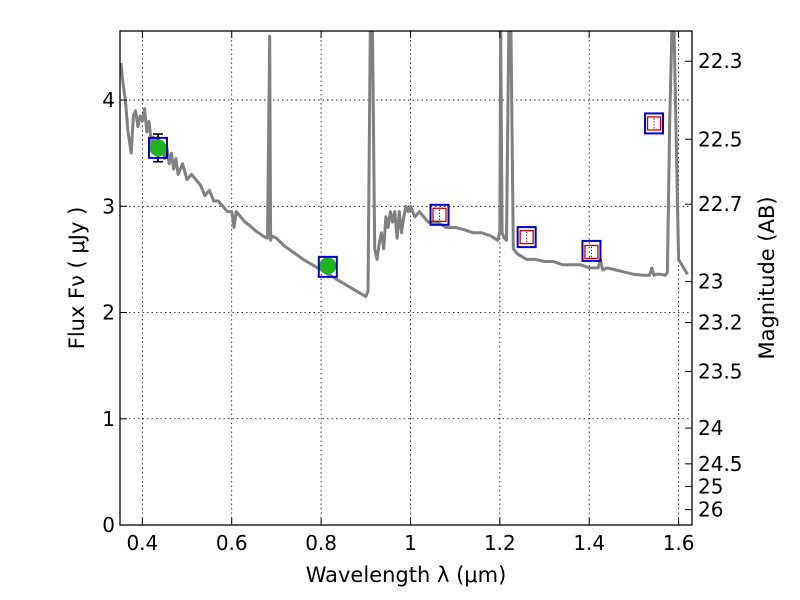 Image resolution: width=800 pixels, height=600 pixels. Describe the element at coordinates (321, 543) in the screenshot. I see `x-tick-label: 0.8` at that location.